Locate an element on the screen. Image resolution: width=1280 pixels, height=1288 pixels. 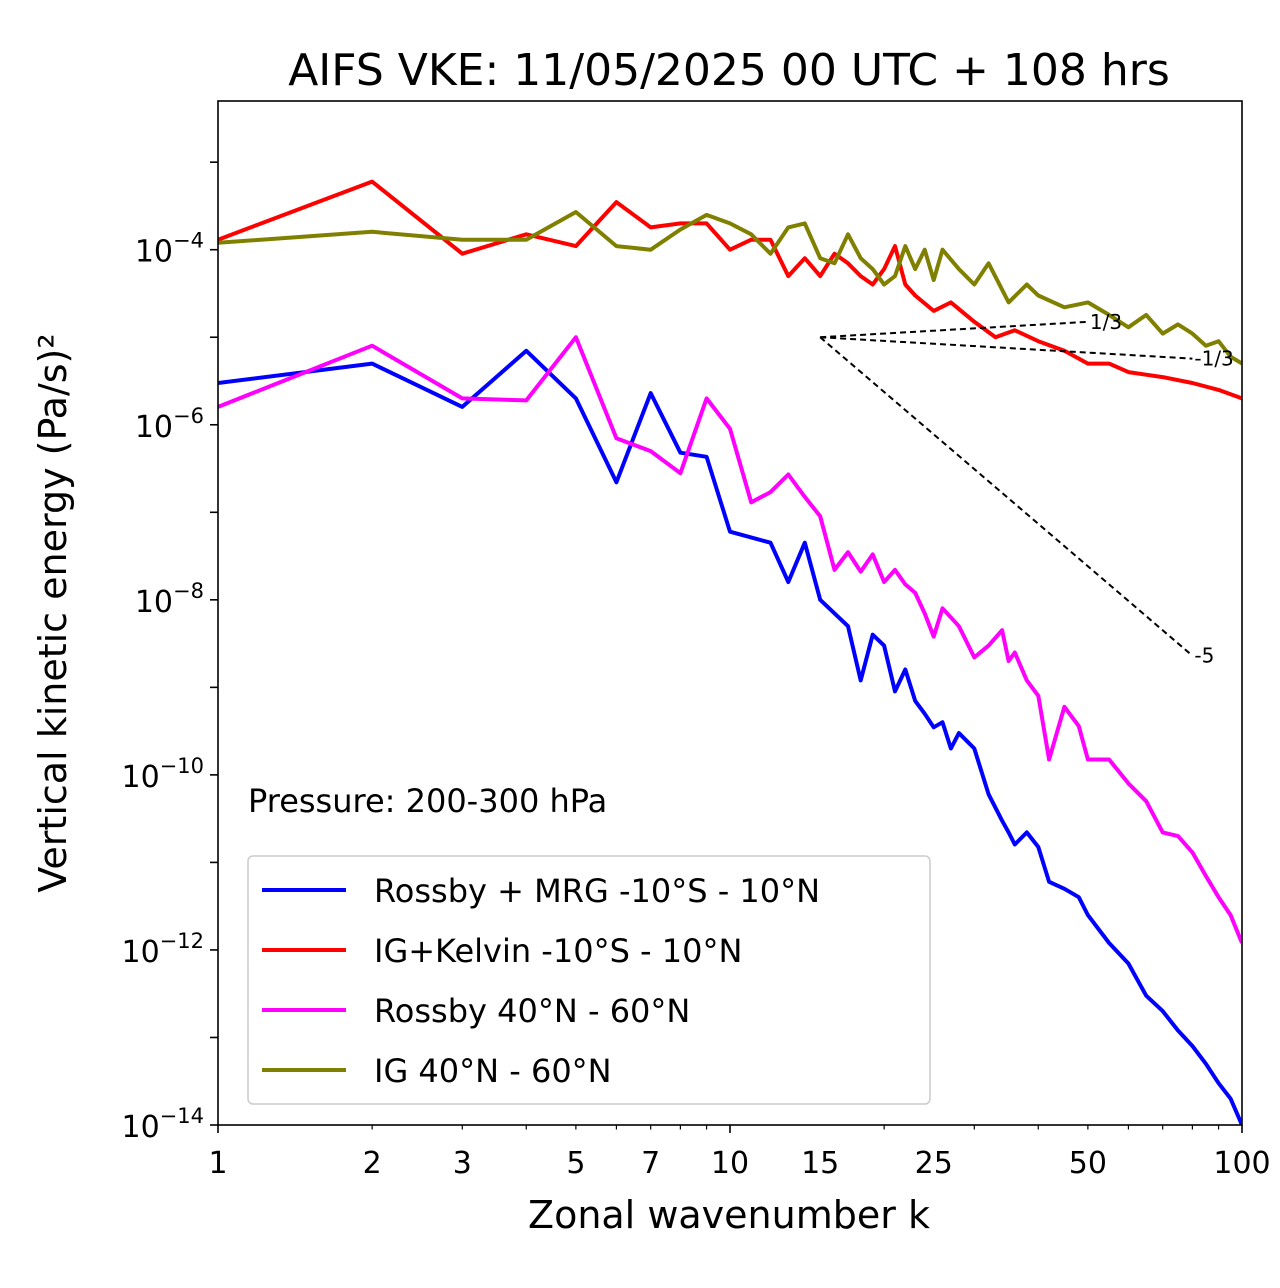
y-tick-label: 10⁻¹² is located at coordinates (162, 949).